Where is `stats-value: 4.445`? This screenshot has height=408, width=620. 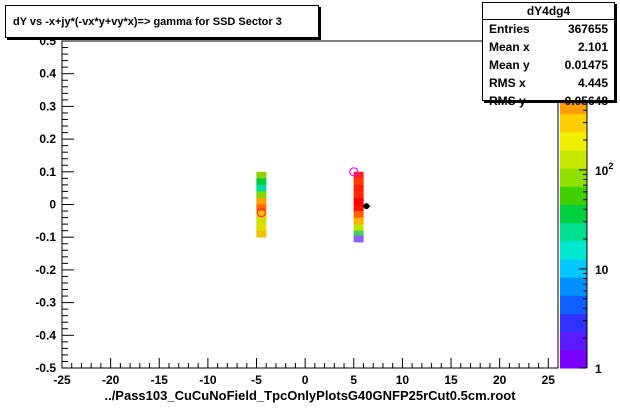 stats-value: 4.445 is located at coordinates (592, 83).